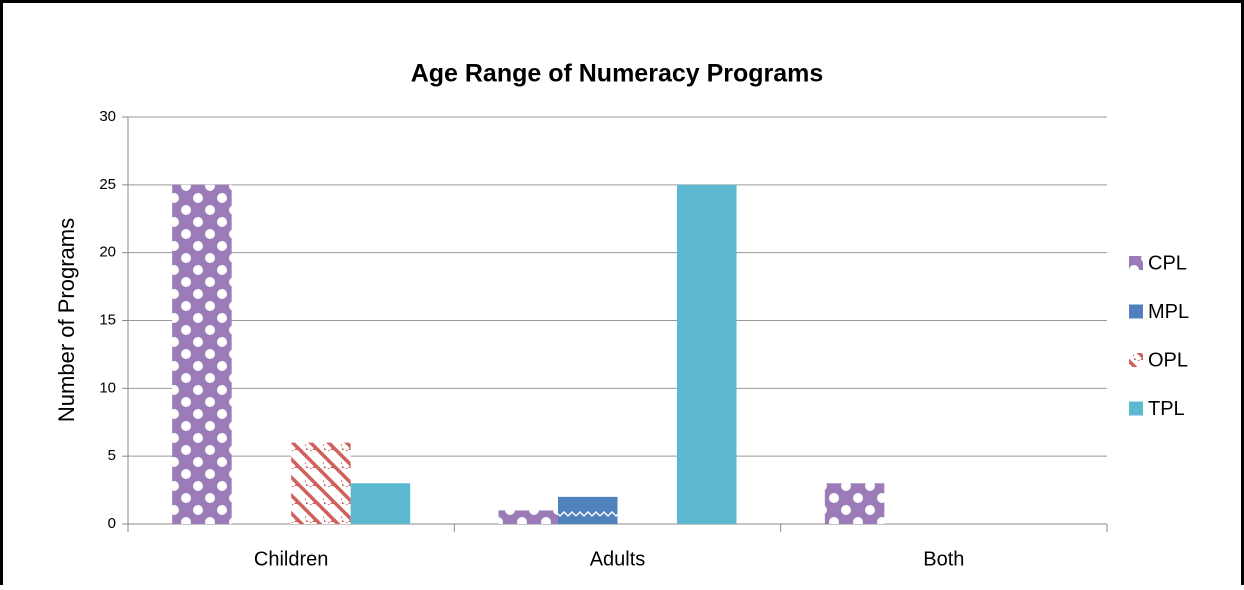 The height and width of the screenshot is (590, 1244). What do you see at coordinates (618, 559) in the screenshot?
I see `x-tick-label: Adults` at bounding box center [618, 559].